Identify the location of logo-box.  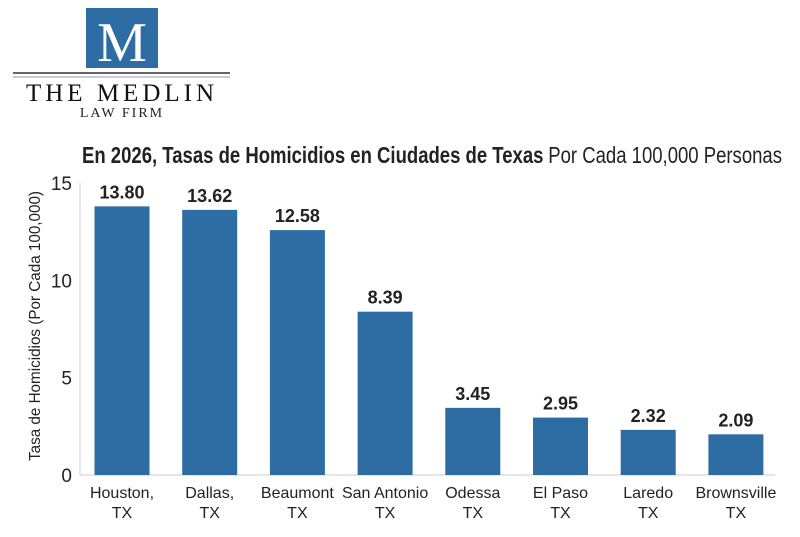
(122, 38).